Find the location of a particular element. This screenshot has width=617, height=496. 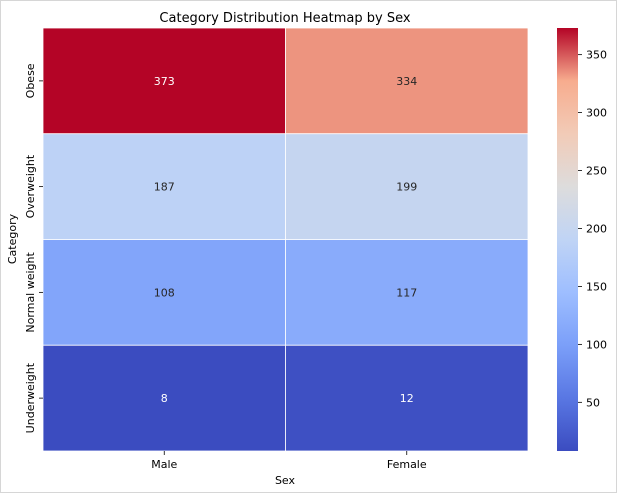

y-tick-label: Underweight is located at coordinates (30, 397).